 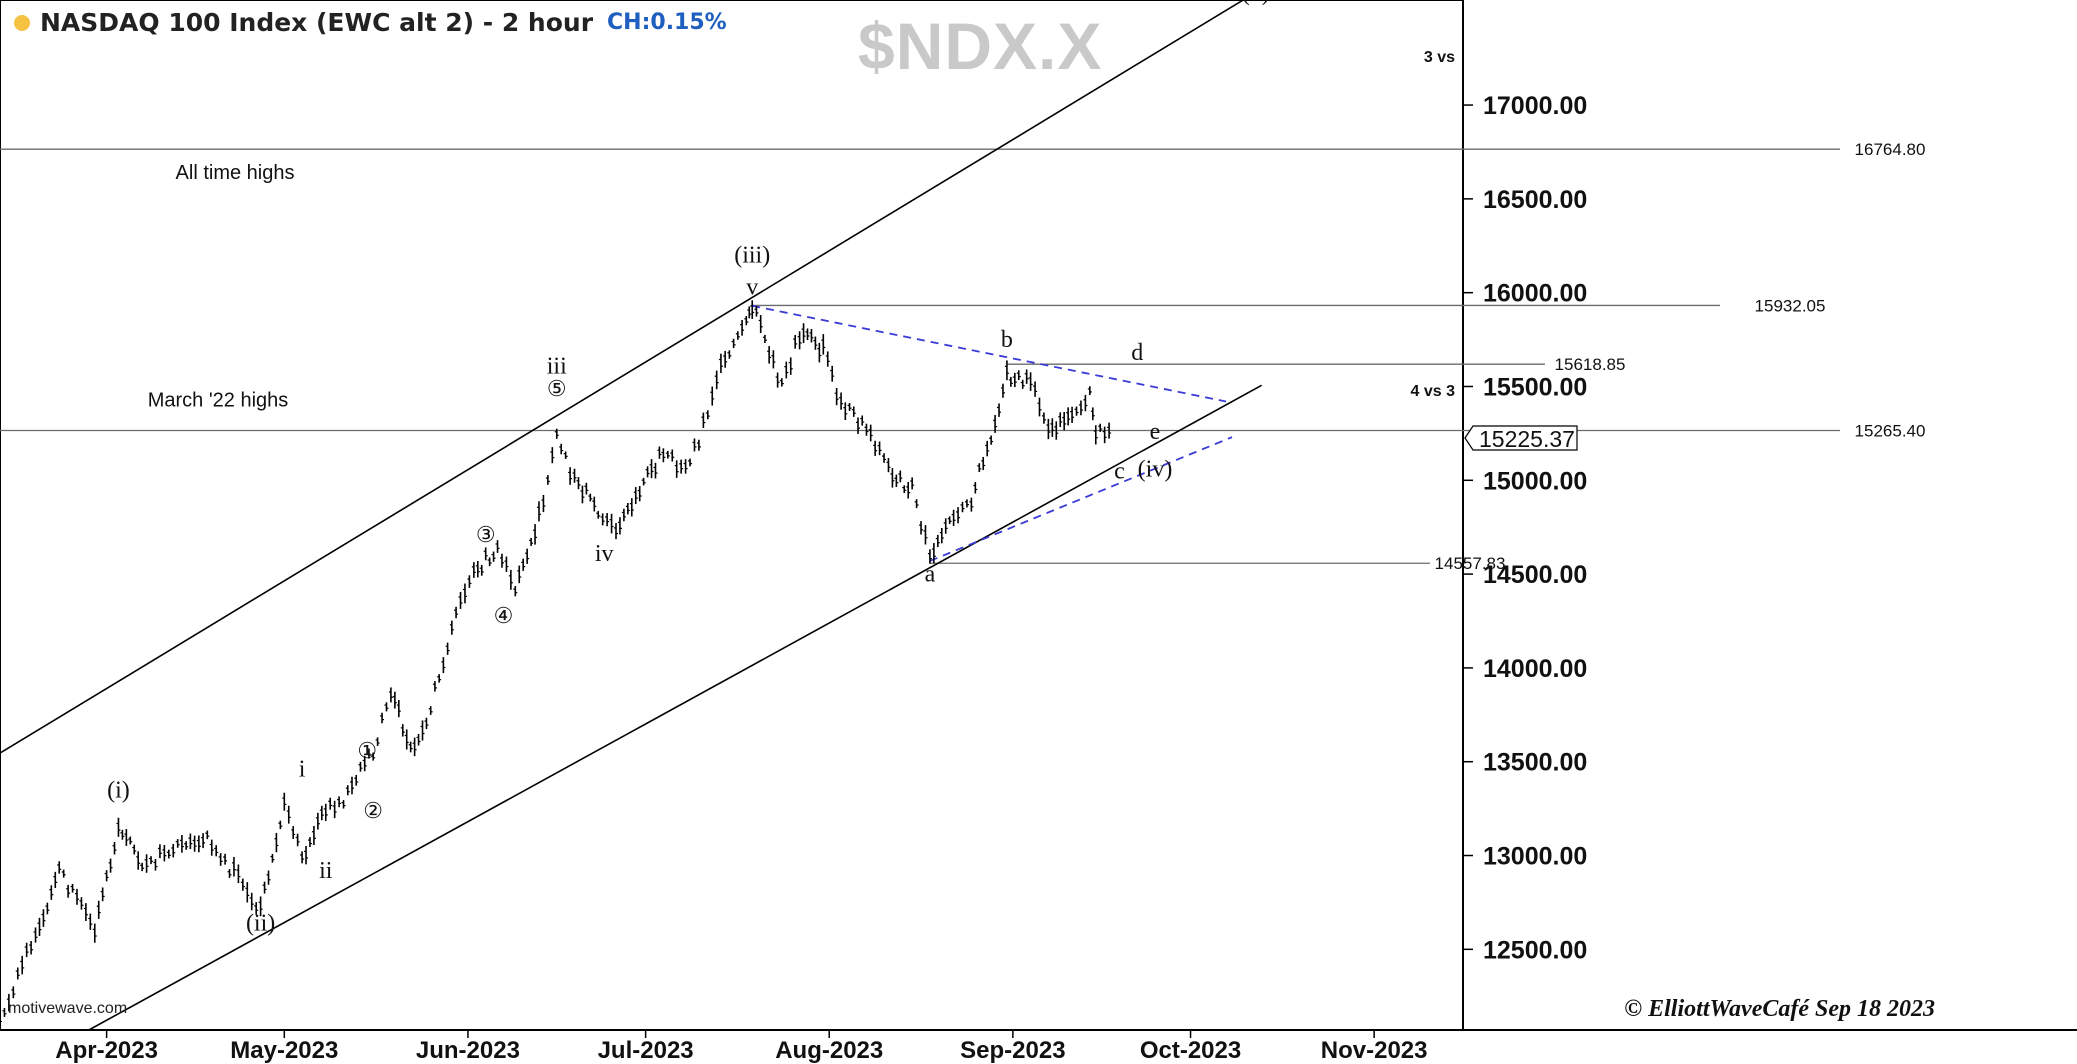 What do you see at coordinates (1374, 1050) in the screenshot?
I see `x-tick-label: Nov-2023` at bounding box center [1374, 1050].